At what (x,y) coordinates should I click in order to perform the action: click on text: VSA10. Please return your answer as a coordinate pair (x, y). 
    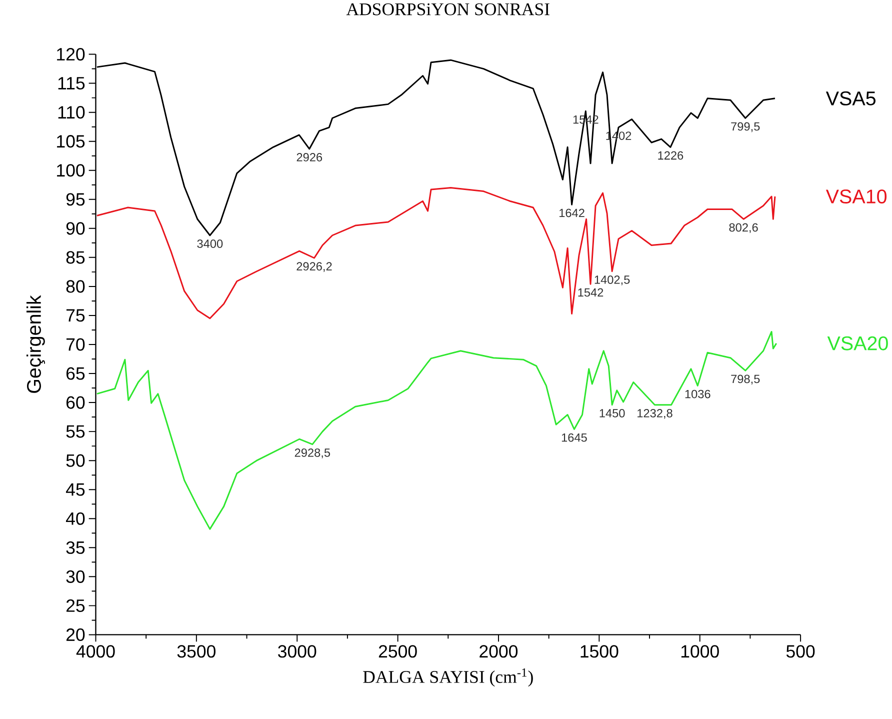
    Looking at the image, I should click on (856, 197).